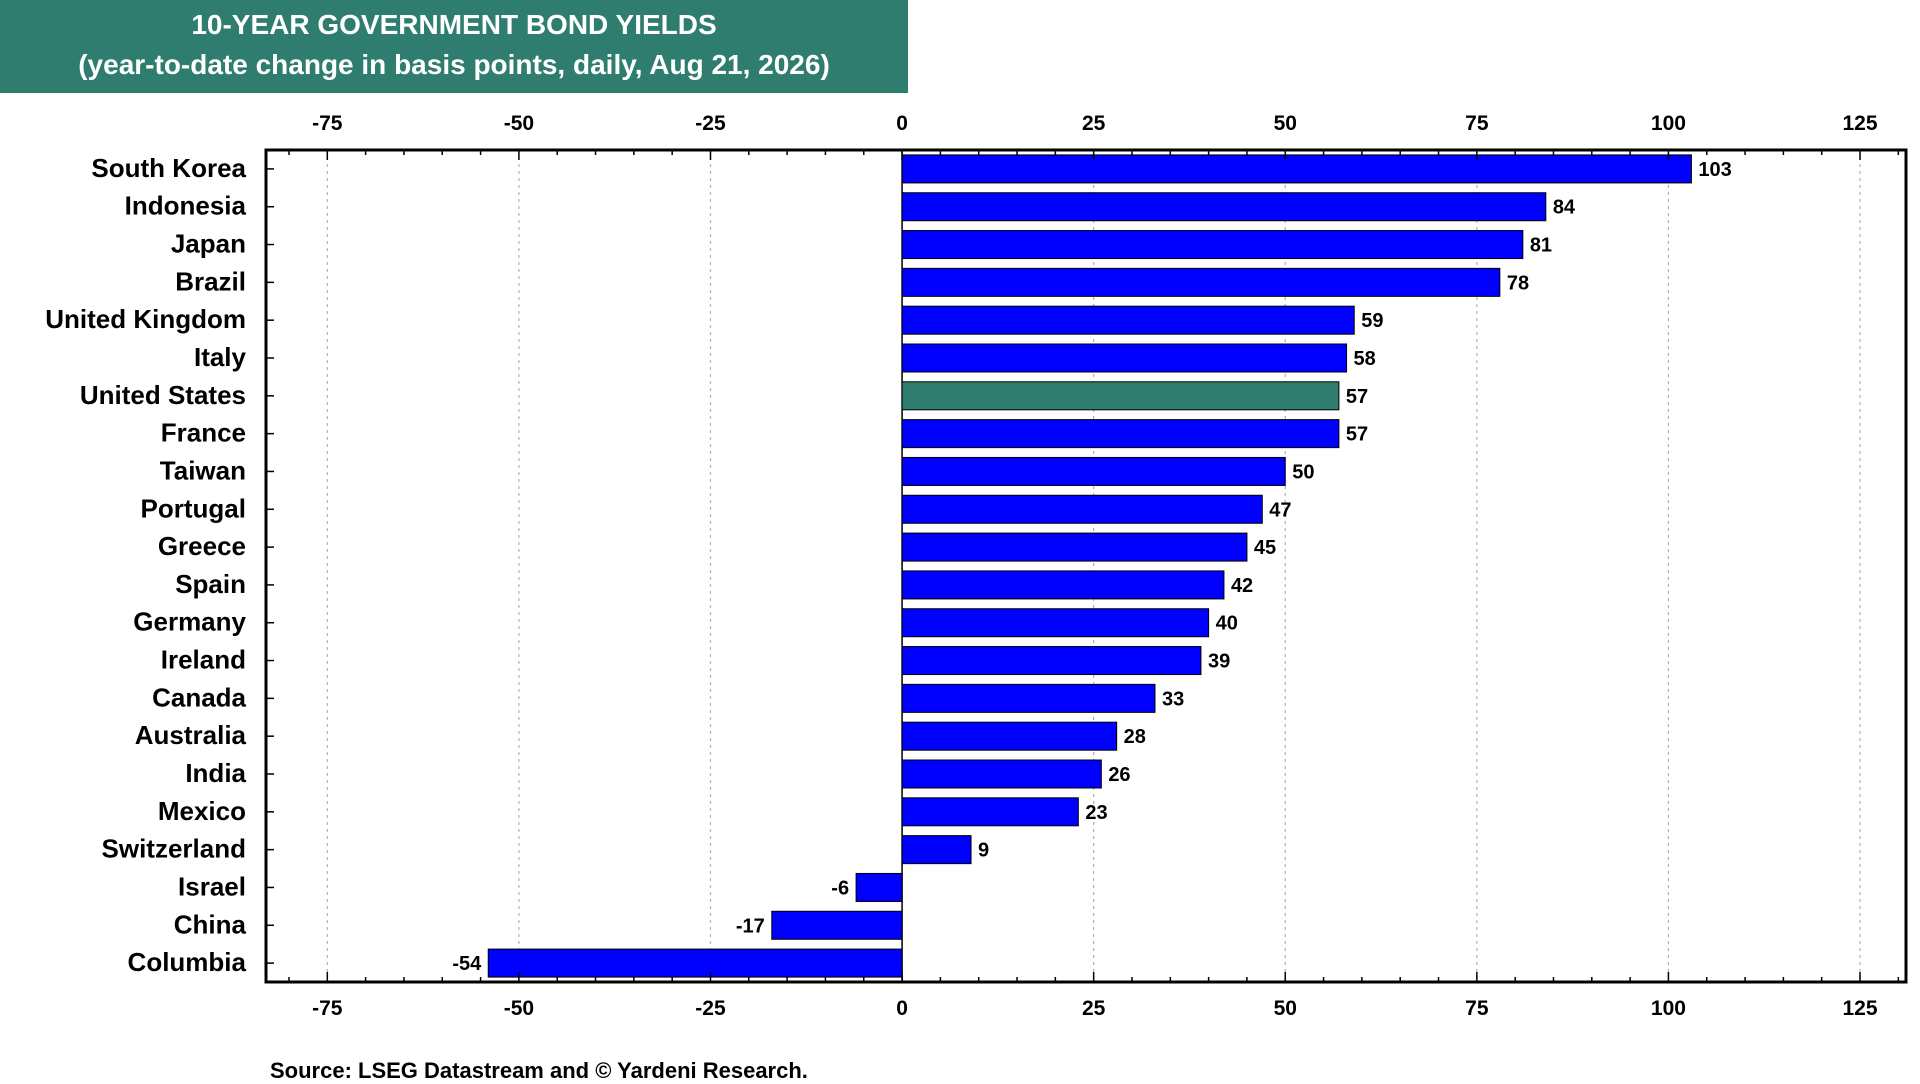  I want to click on data-label: -6, so click(840, 888).